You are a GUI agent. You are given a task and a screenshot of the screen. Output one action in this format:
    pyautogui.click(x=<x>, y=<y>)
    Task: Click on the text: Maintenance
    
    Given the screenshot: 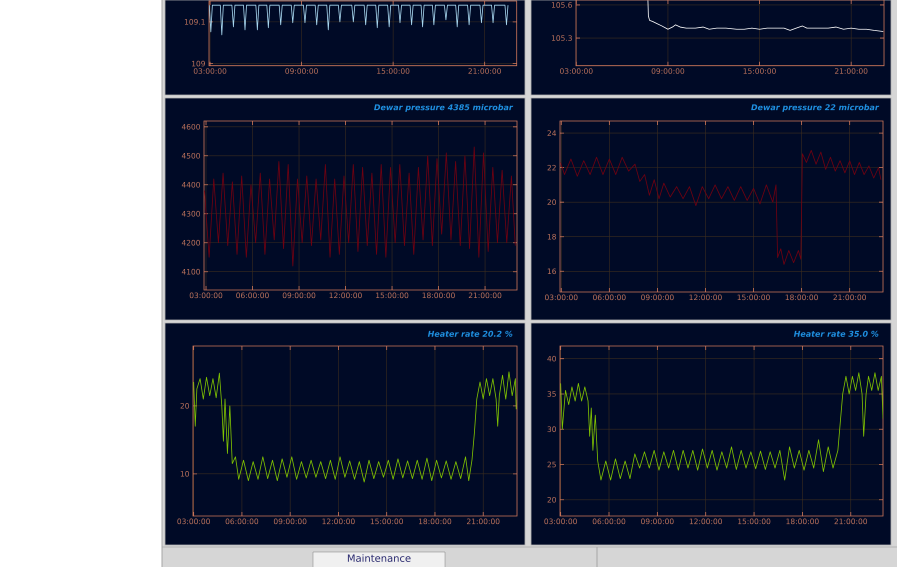 What is the action you would take?
    pyautogui.click(x=379, y=558)
    